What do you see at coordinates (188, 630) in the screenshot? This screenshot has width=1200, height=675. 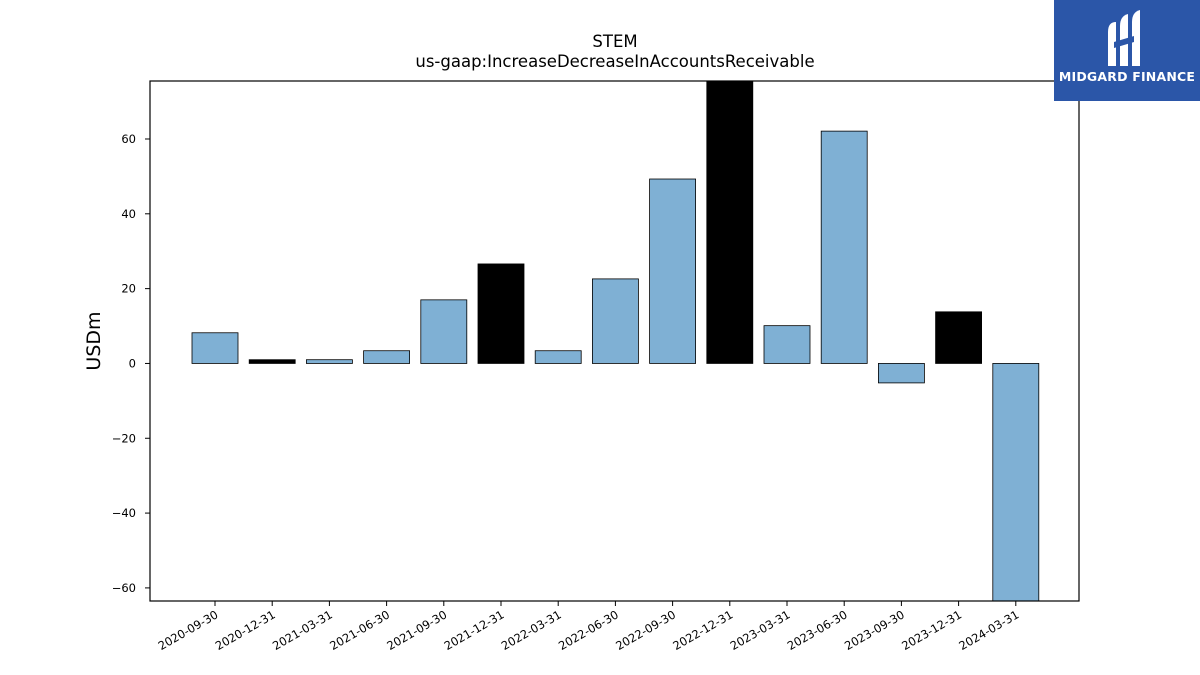 I see `x-tick-label: 2020-09-30` at bounding box center [188, 630].